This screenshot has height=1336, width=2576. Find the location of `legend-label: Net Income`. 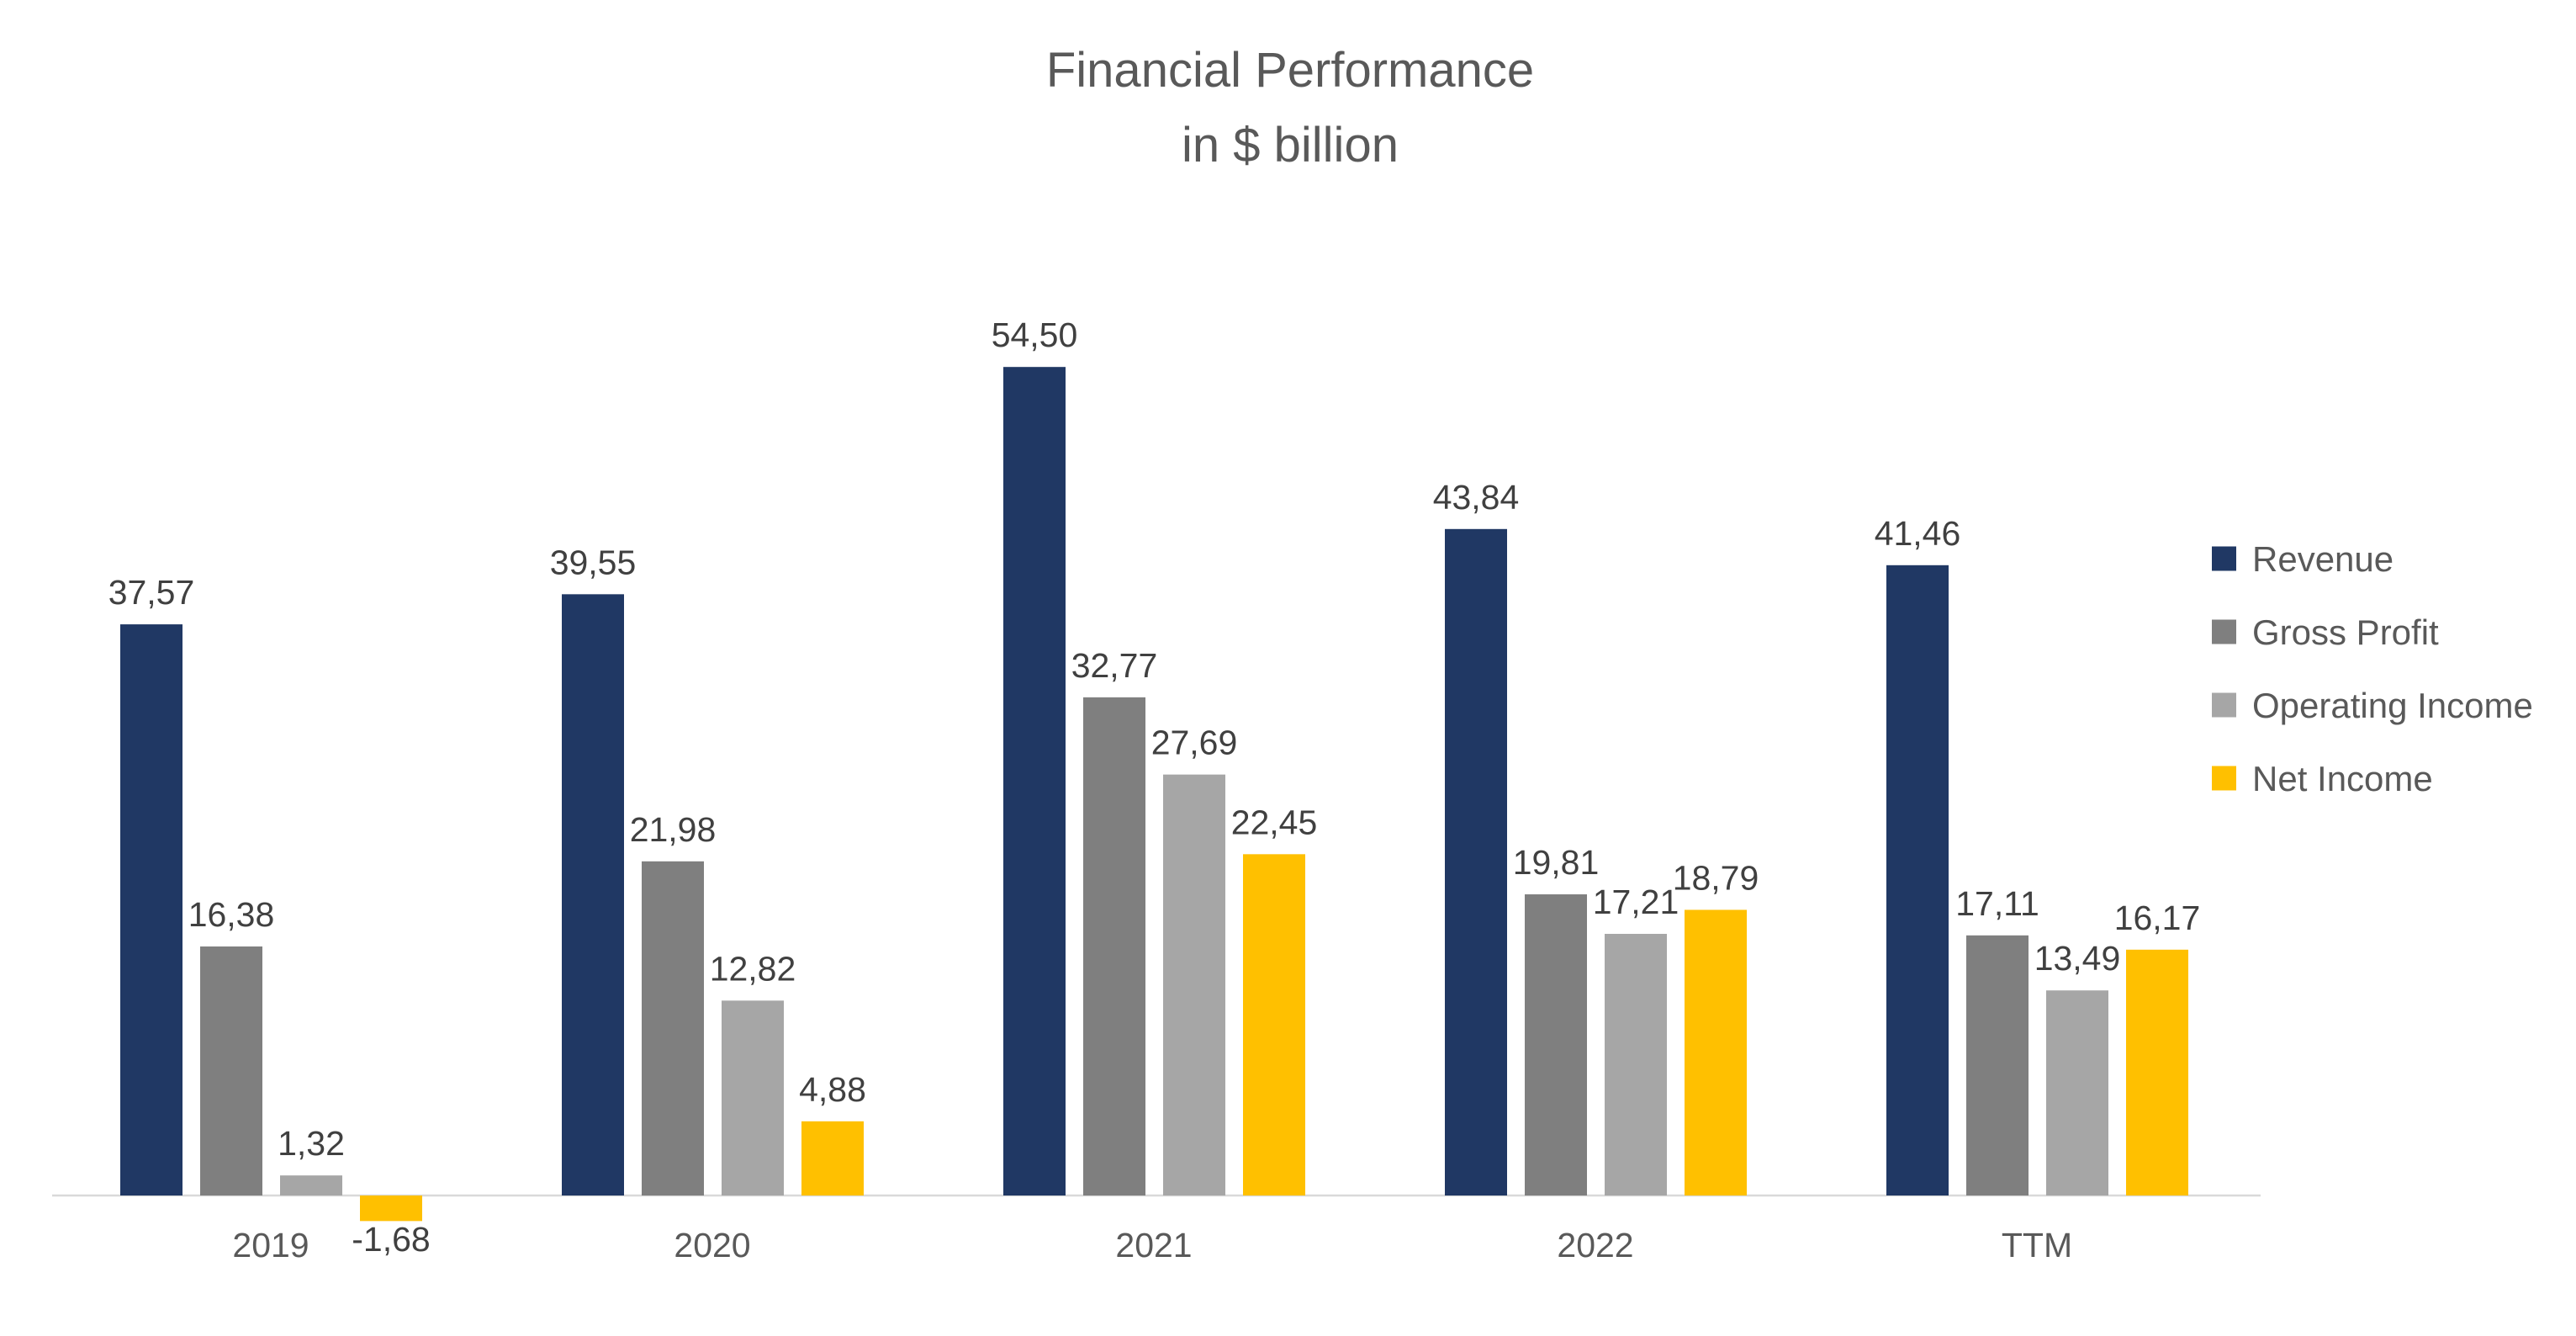

legend-label: Net Income is located at coordinates (2342, 779).